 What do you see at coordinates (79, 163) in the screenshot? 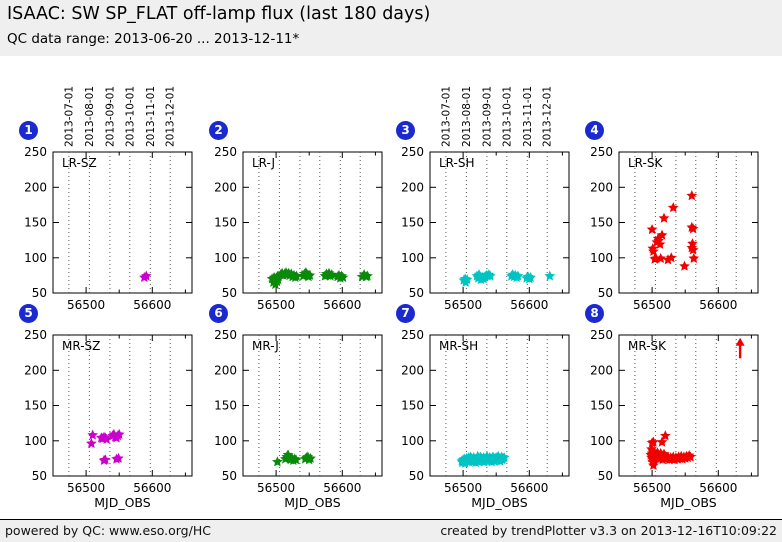
I see `svg-text: LR-SZ` at bounding box center [79, 163].